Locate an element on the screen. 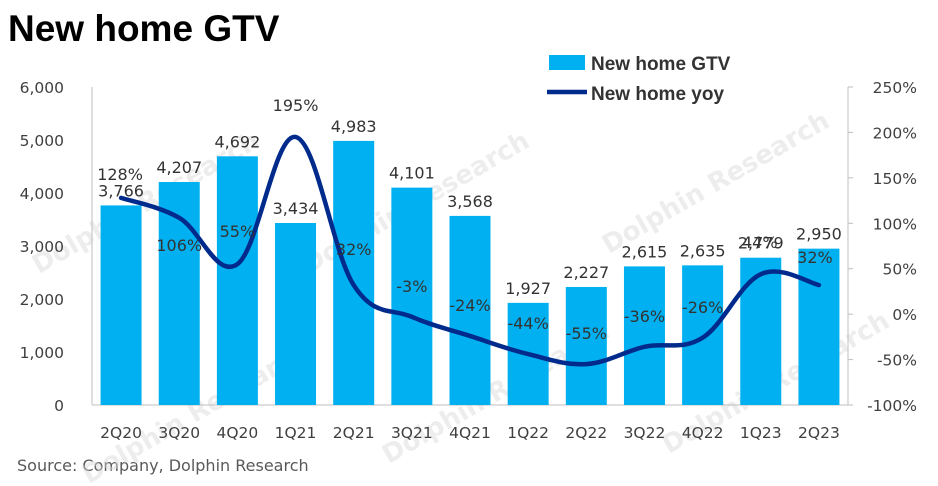 Image resolution: width=938 pixels, height=486 pixels. bar-value-label: 2,615 is located at coordinates (645, 251).